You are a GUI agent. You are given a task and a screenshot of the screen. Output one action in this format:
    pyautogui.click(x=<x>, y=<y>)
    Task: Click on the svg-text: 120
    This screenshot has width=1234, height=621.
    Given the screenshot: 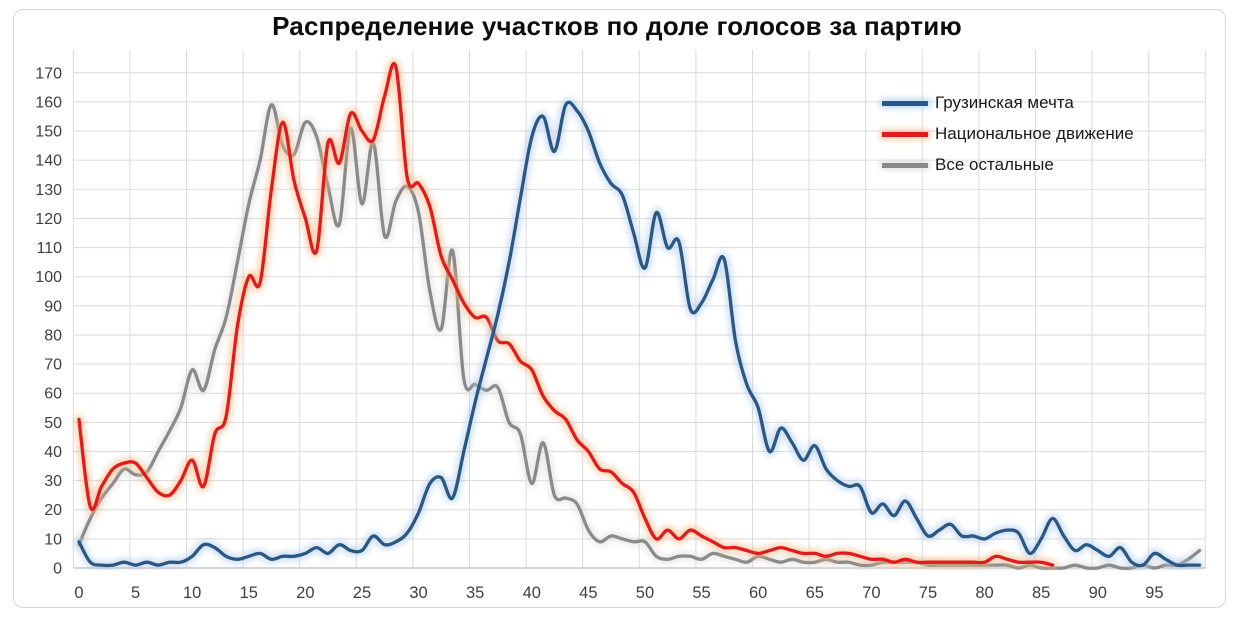 What is the action you would take?
    pyautogui.click(x=48, y=219)
    